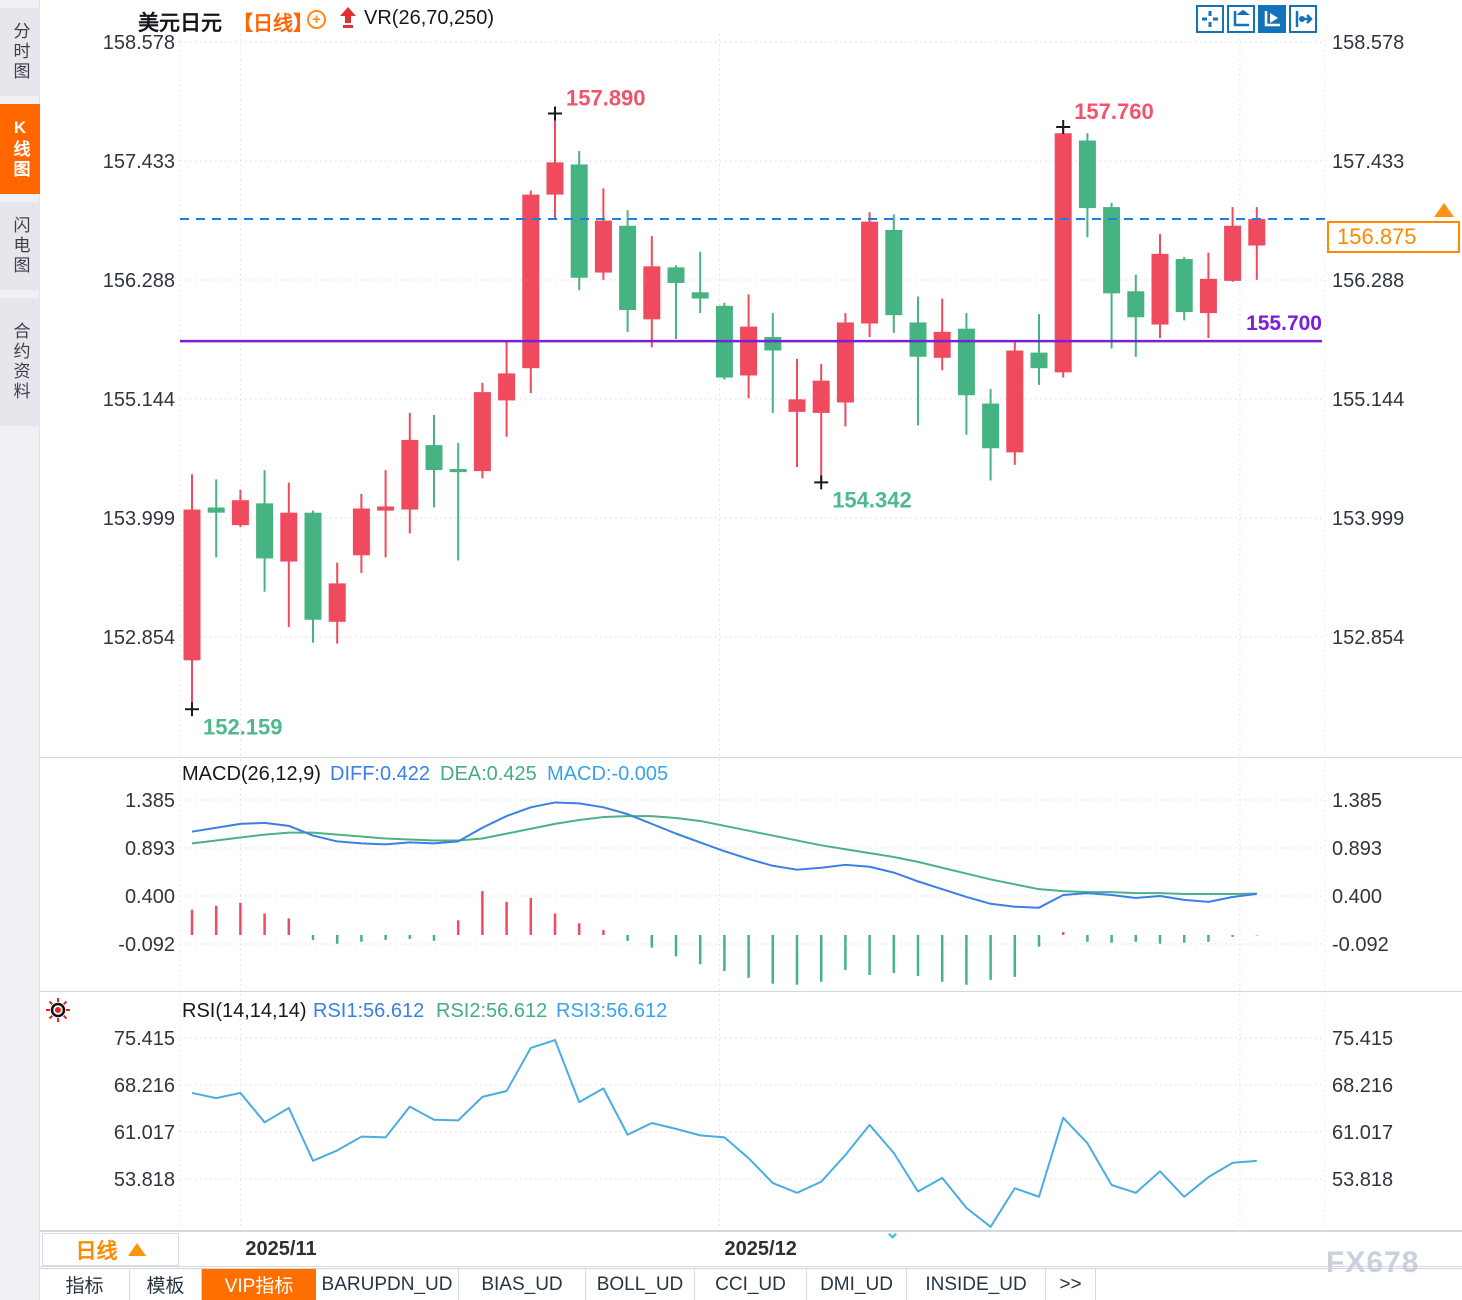  What do you see at coordinates (1241, 19) in the screenshot?
I see `axis-range-icon` at bounding box center [1241, 19].